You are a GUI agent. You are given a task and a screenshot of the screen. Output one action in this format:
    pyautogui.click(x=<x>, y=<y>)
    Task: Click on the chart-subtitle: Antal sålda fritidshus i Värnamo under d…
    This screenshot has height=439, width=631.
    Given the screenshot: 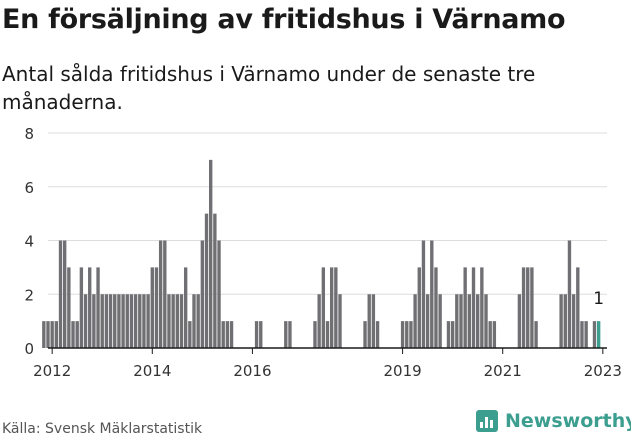 What is the action you would take?
    pyautogui.click(x=269, y=88)
    